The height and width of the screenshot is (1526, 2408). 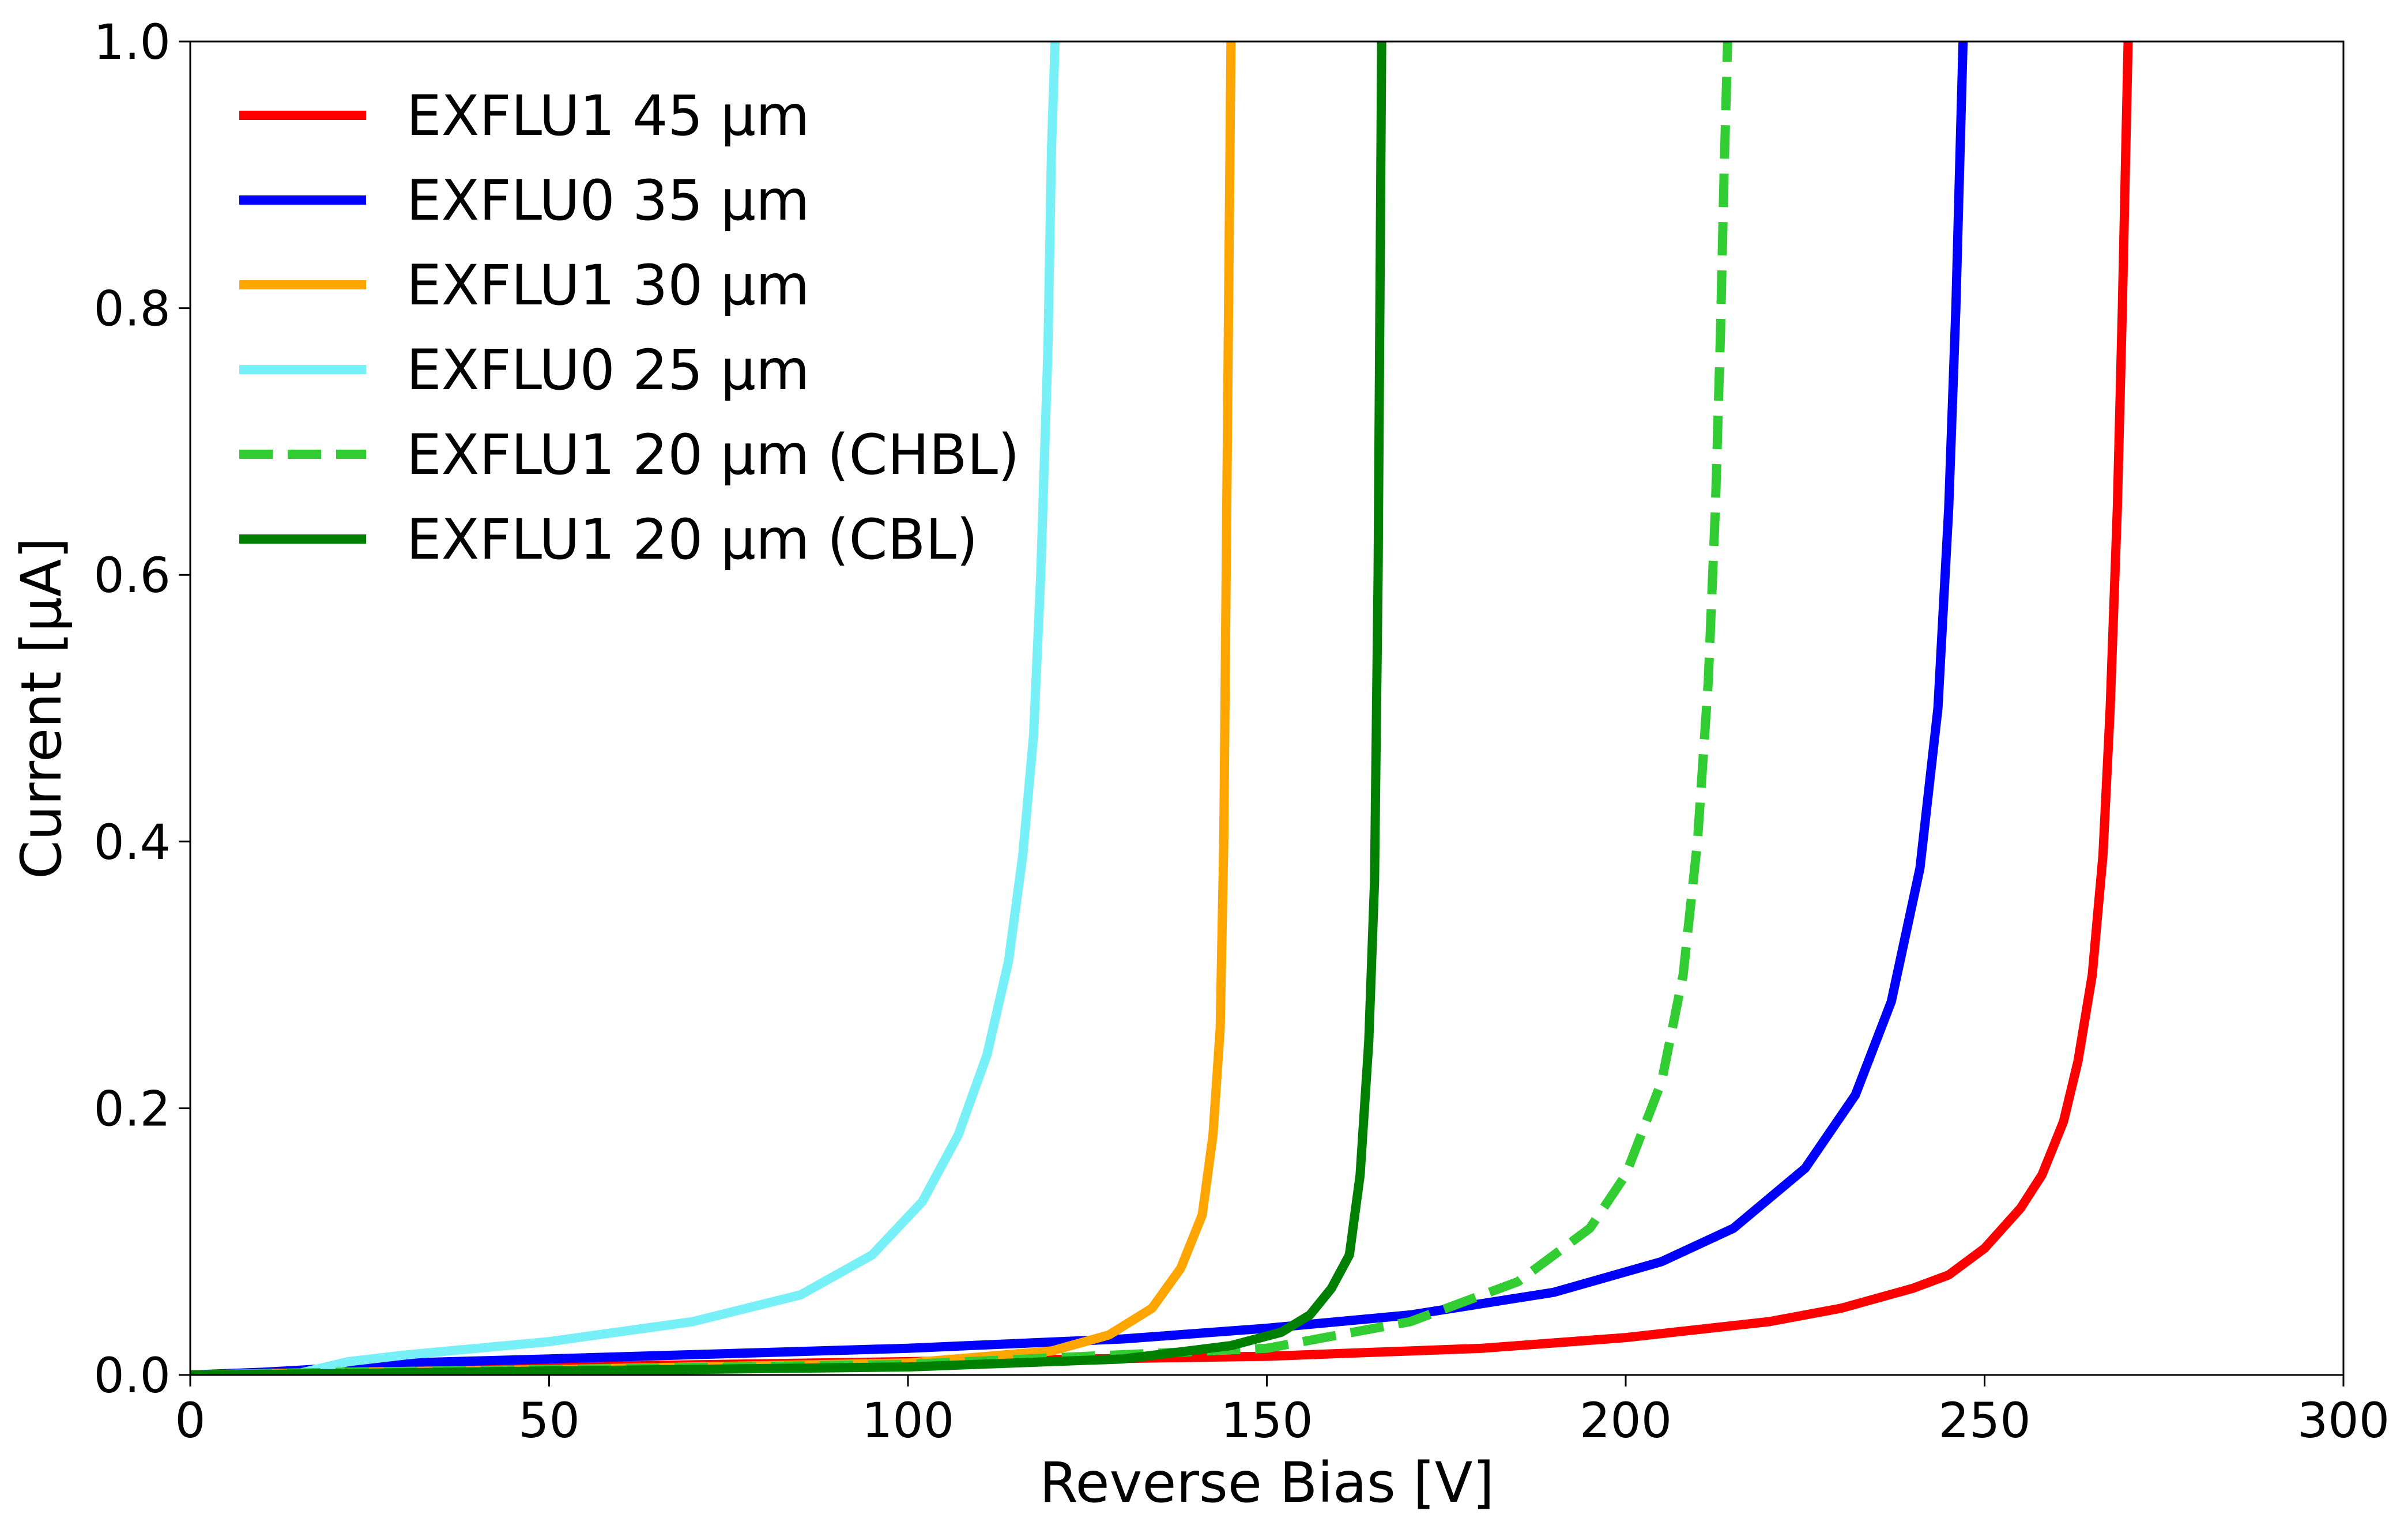 What do you see at coordinates (549, 1420) in the screenshot?
I see `x-tick-label: 50` at bounding box center [549, 1420].